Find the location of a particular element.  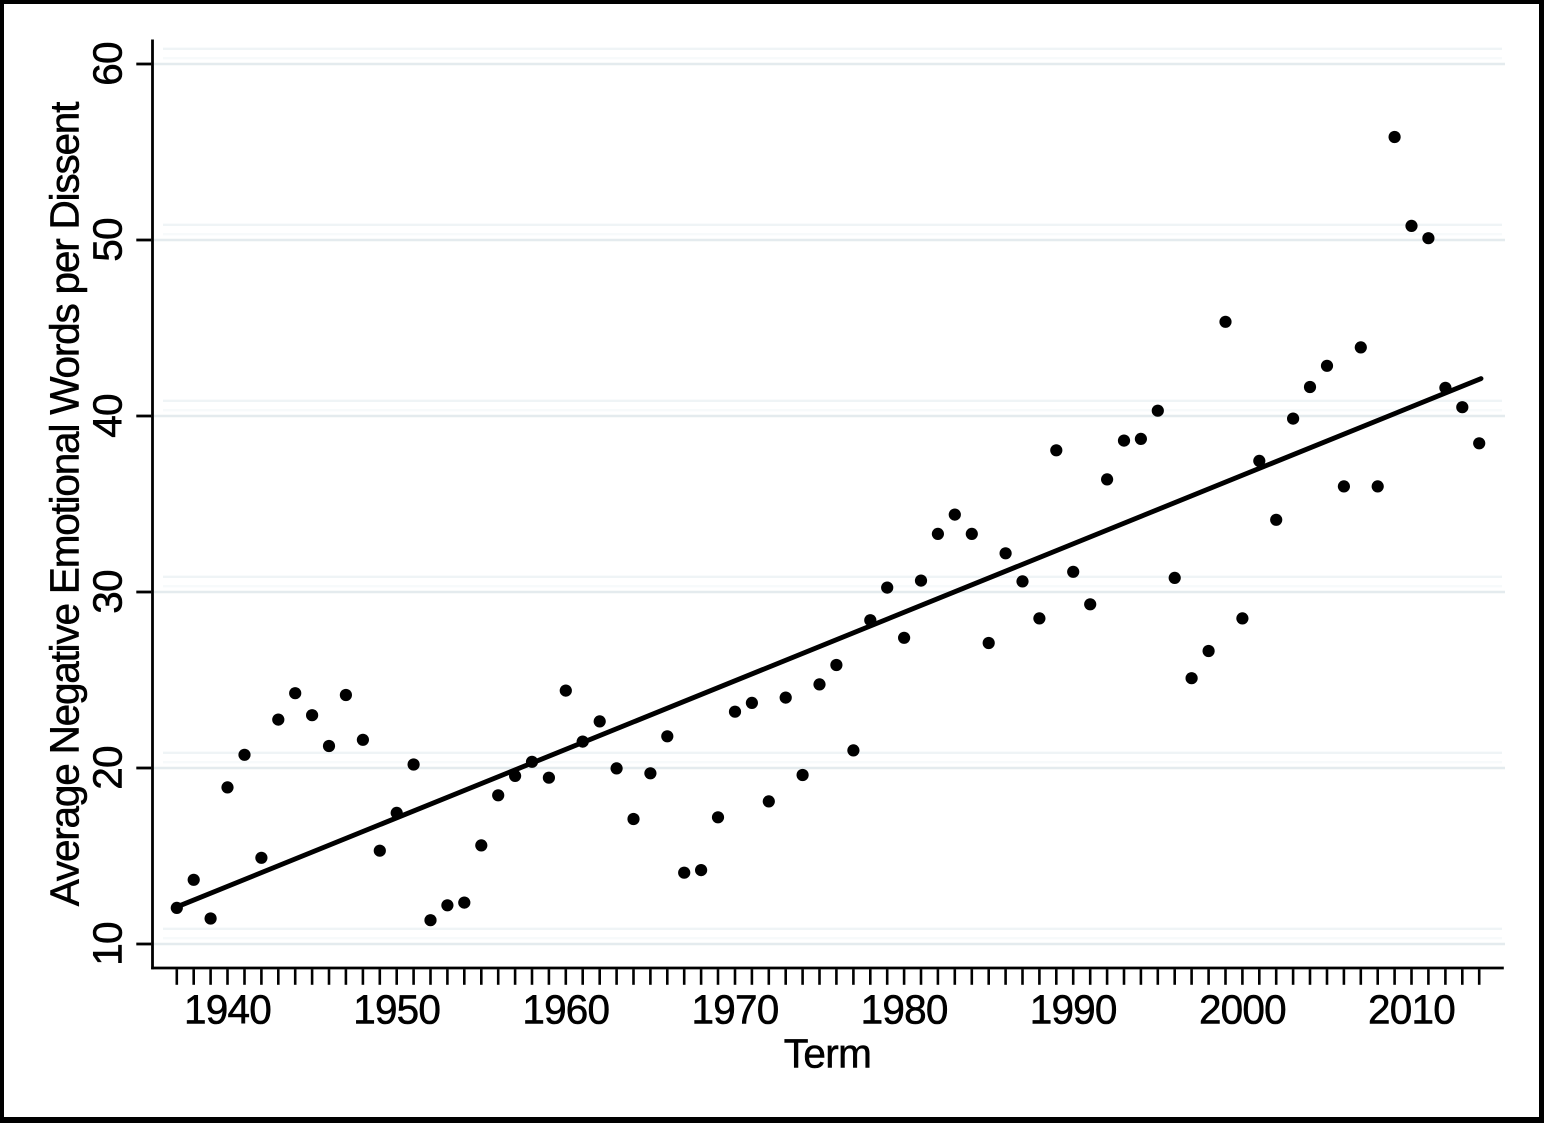

svg-text: 50 is located at coordinates (108, 239).